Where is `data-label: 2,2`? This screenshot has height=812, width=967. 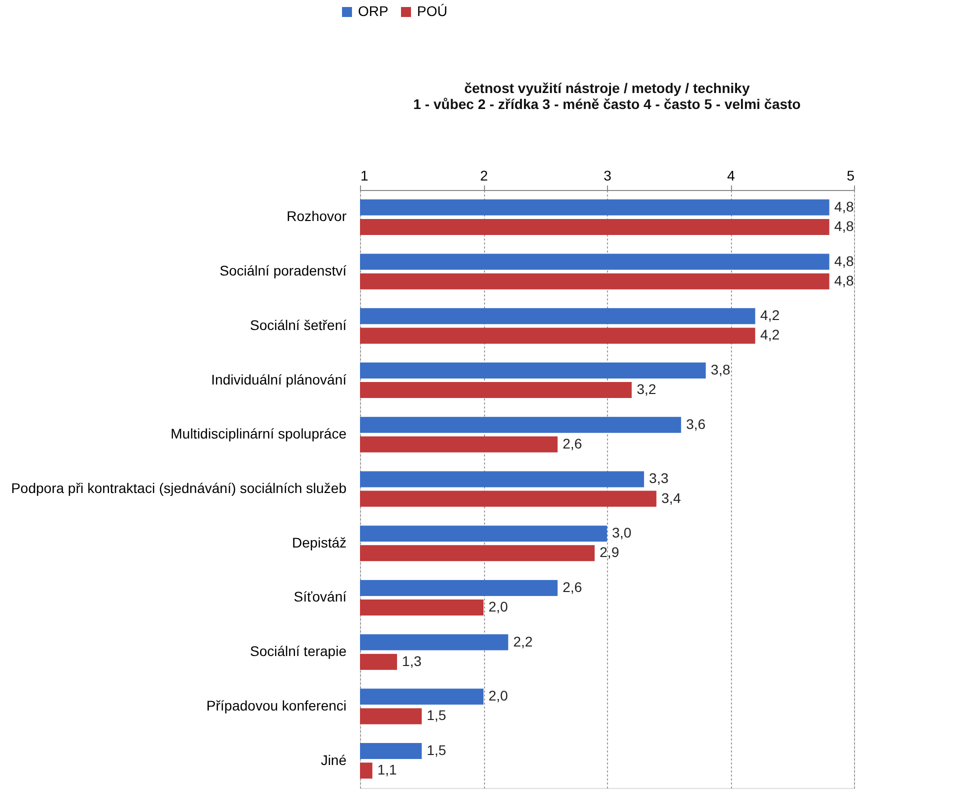 data-label: 2,2 is located at coordinates (523, 641).